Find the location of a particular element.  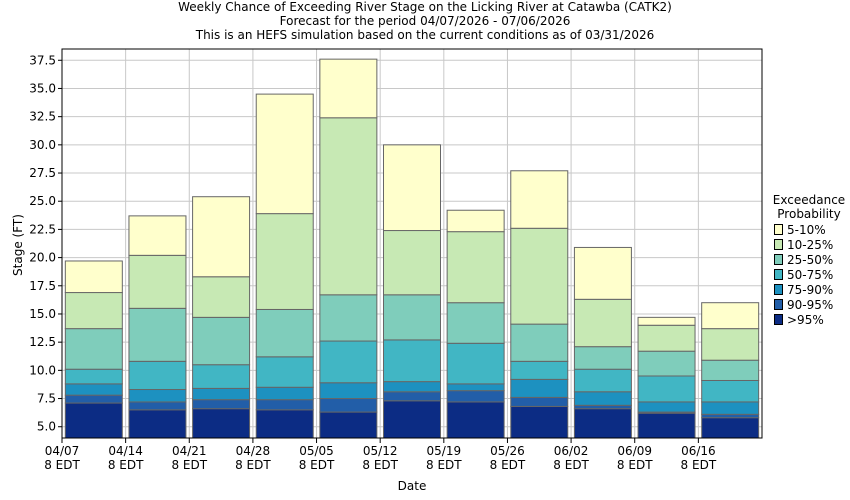

legend-item: 5-10% is located at coordinates (809, 229).